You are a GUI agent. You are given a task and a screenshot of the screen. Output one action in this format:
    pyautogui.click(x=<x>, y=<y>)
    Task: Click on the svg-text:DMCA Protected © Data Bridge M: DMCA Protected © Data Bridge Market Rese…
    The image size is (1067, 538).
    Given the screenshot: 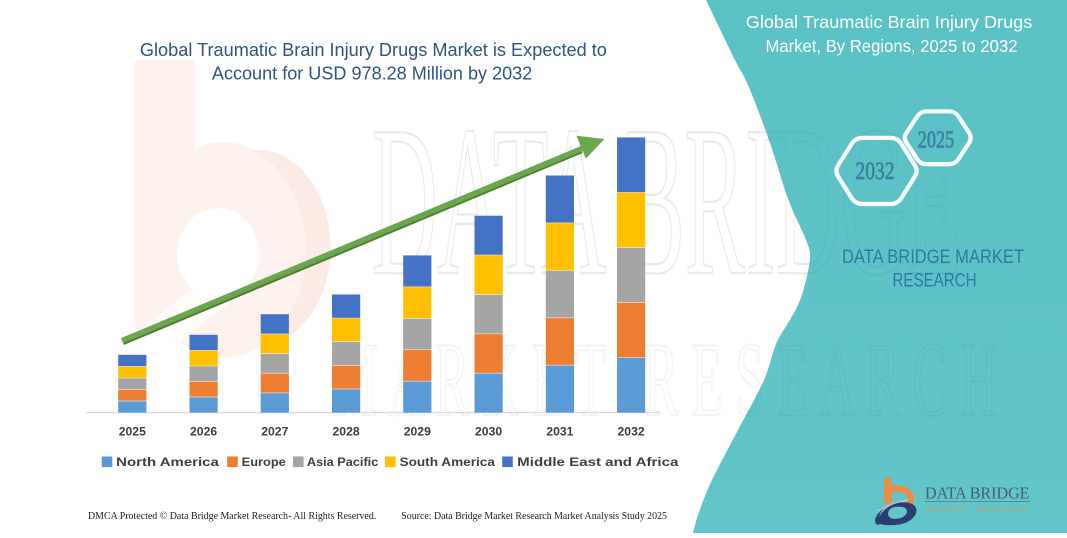 What is the action you would take?
    pyautogui.click(x=232, y=516)
    